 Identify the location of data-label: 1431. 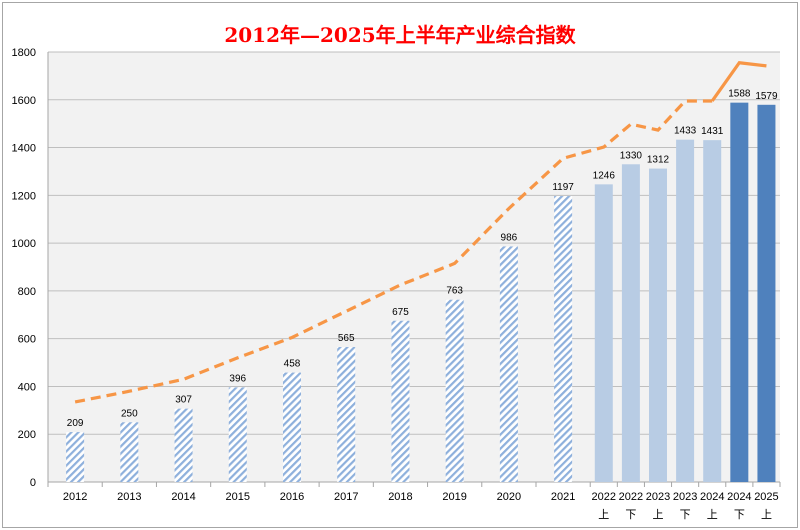
(712, 131).